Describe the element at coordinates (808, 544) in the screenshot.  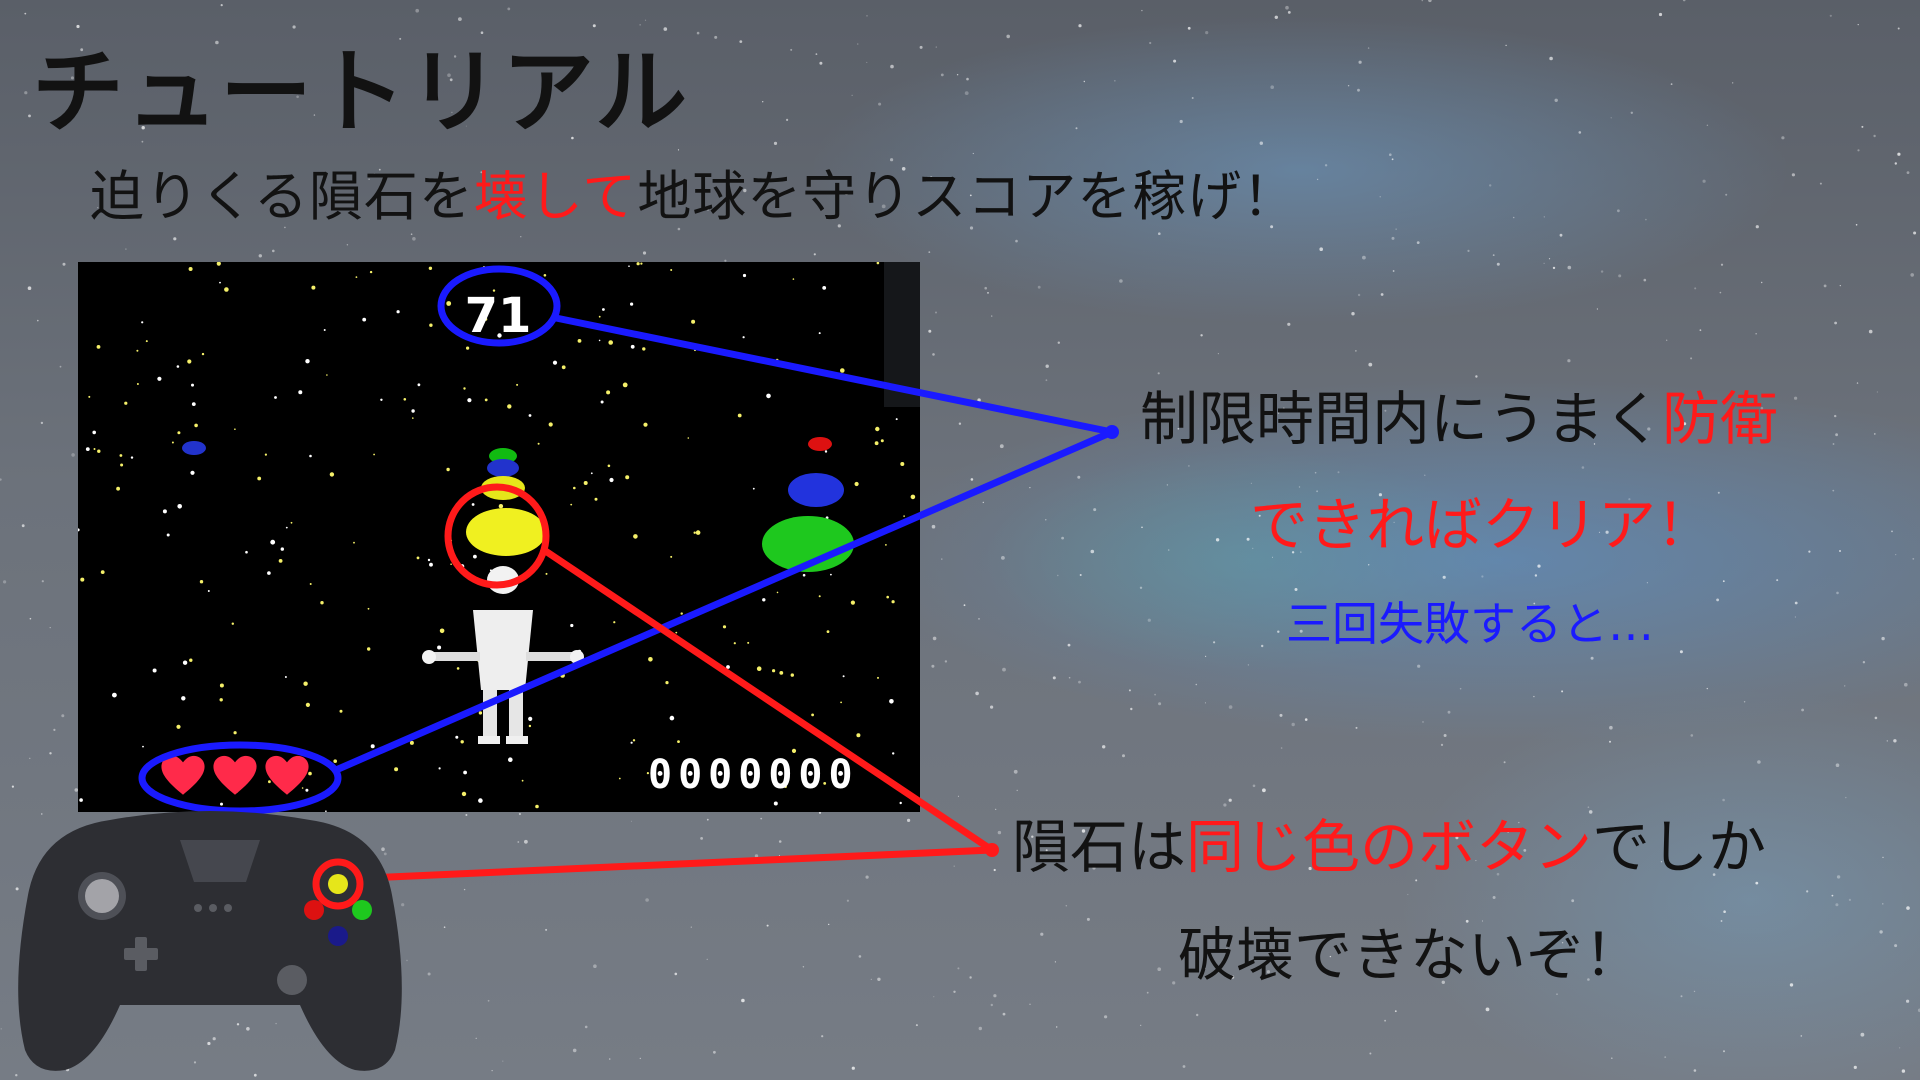
I see `meteor-green-right` at that location.